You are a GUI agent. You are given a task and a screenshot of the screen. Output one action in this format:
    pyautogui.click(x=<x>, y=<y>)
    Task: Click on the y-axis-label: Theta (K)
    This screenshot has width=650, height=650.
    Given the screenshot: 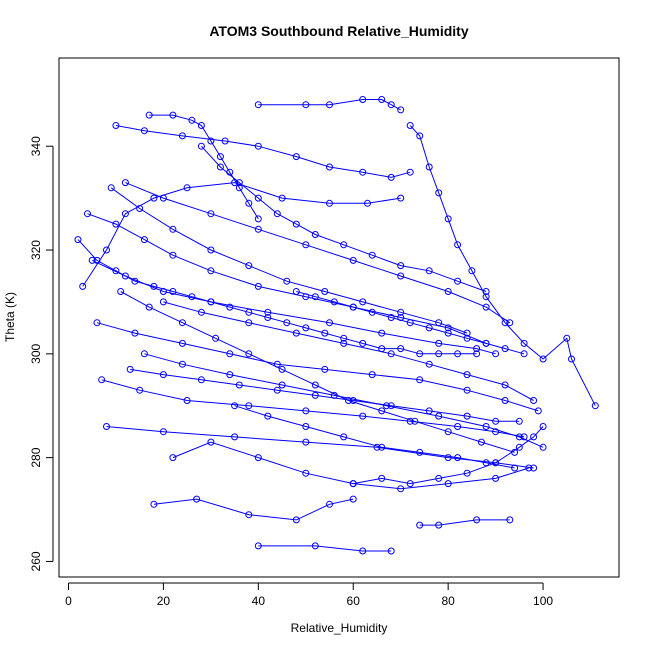 What is the action you would take?
    pyautogui.click(x=10, y=317)
    